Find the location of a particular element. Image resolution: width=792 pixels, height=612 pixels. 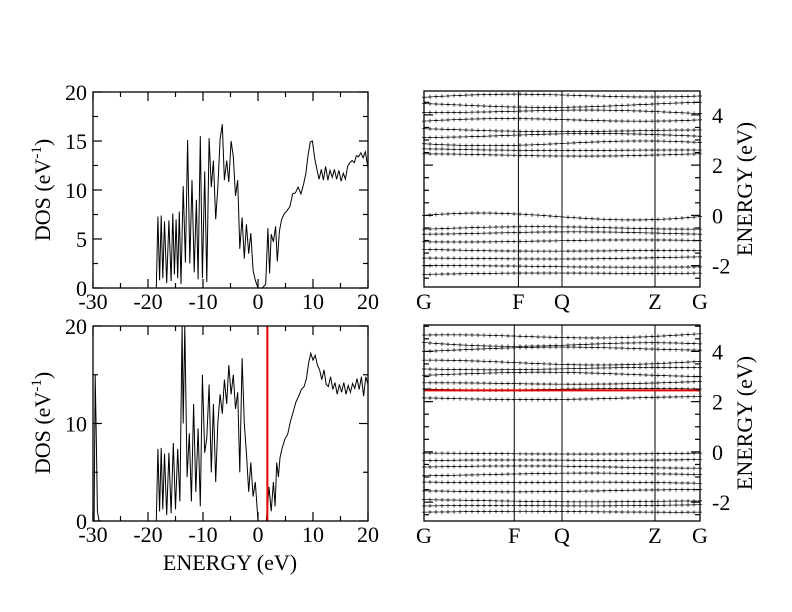

dos-bottom-frame is located at coordinates (230, 423).